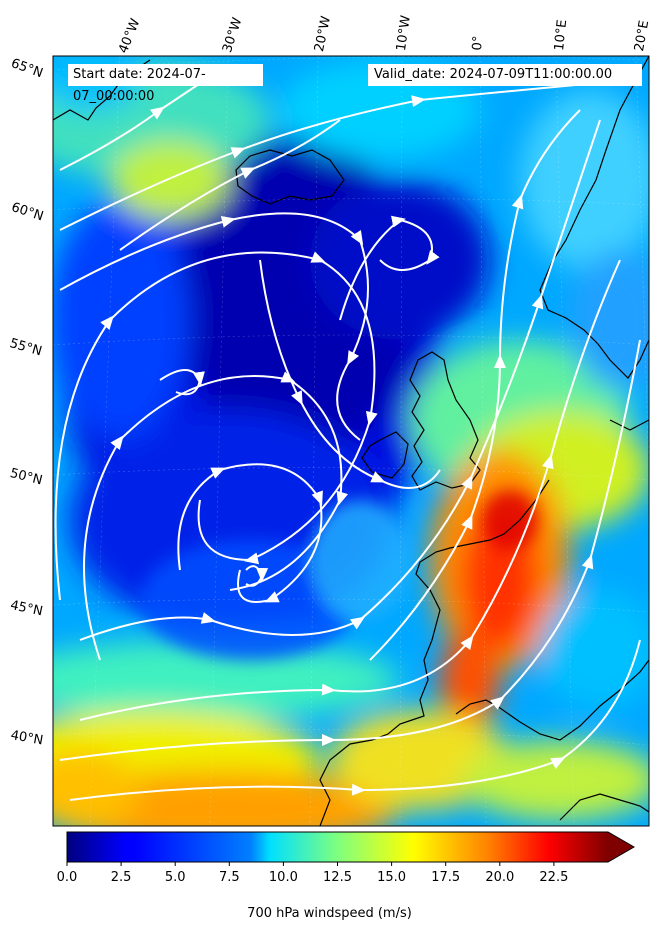  Describe the element at coordinates (478, 43) in the screenshot. I see `lon-label: 0°` at that location.